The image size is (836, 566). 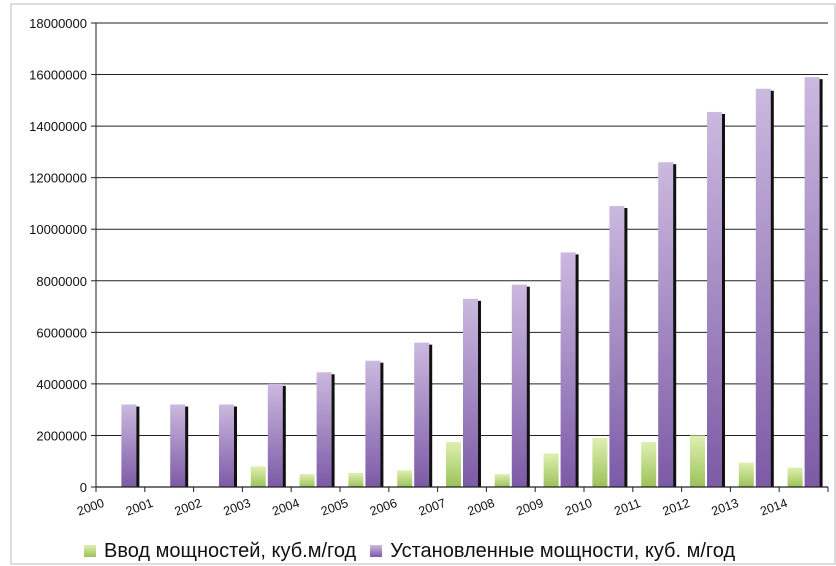 I want to click on y-tick-label: 6000000, so click(x=61, y=332).